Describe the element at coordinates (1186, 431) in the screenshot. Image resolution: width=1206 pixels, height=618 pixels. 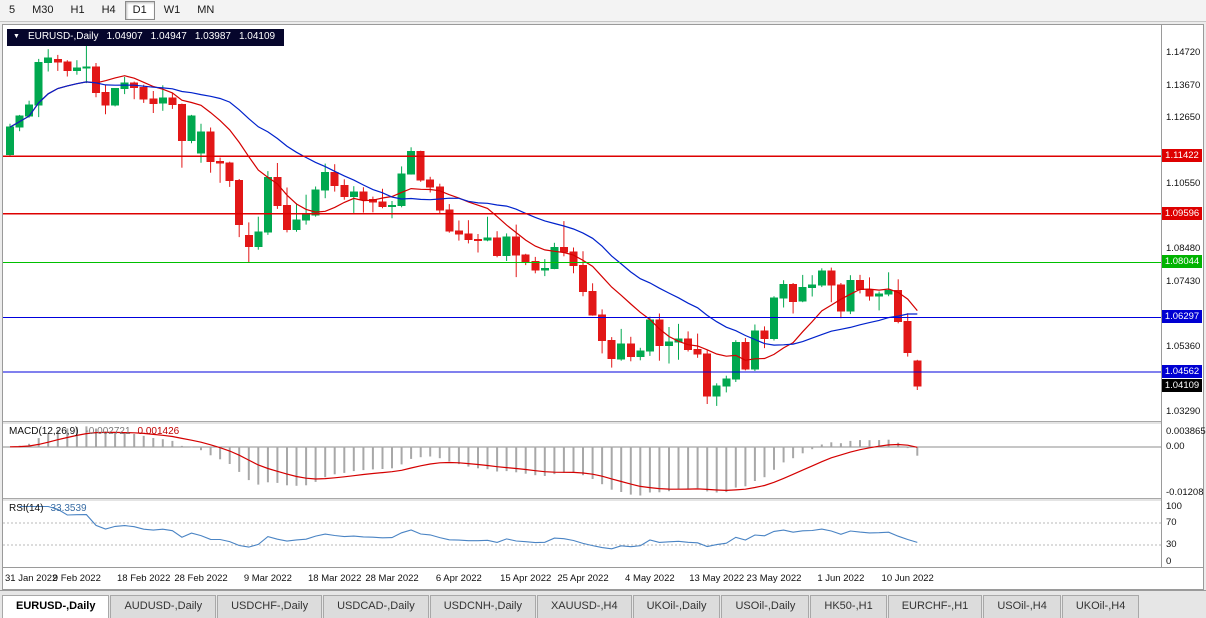
I see `macd-axis-label: 0.003865` at that location.